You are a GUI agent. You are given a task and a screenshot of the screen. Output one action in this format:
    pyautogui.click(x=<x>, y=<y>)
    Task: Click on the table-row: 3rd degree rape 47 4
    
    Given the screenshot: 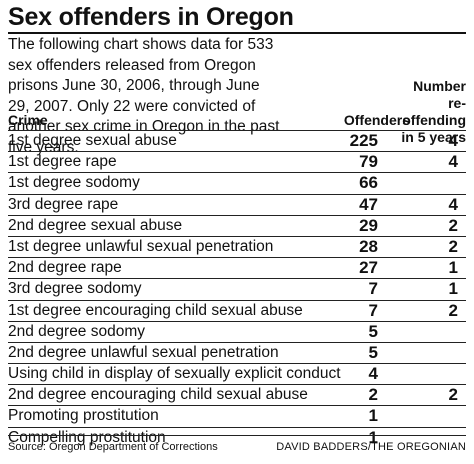 What is the action you would take?
    pyautogui.click(x=237, y=204)
    